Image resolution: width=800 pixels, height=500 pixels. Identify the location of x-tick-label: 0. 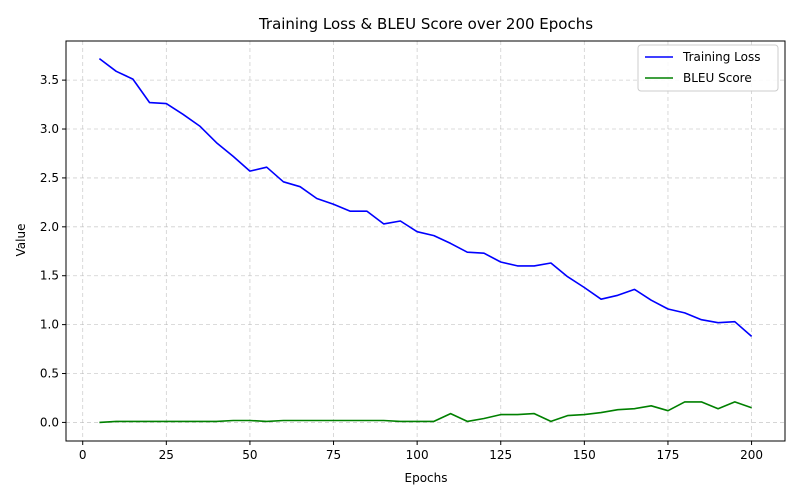
(83, 455).